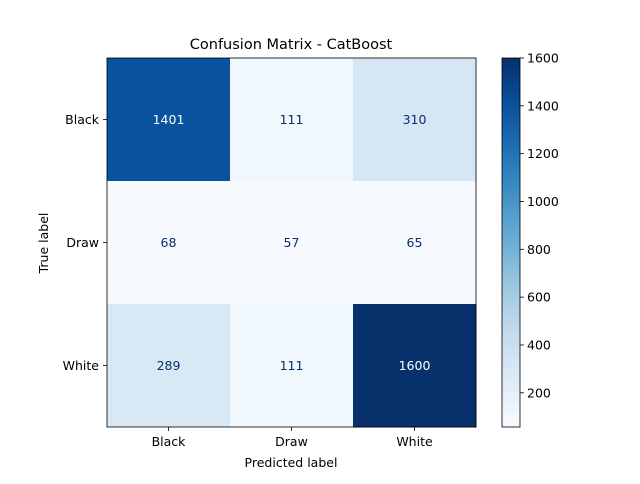 This screenshot has width=640, height=484. What do you see at coordinates (543, 153) in the screenshot?
I see `colorbar-tick-label: 1200` at bounding box center [543, 153].